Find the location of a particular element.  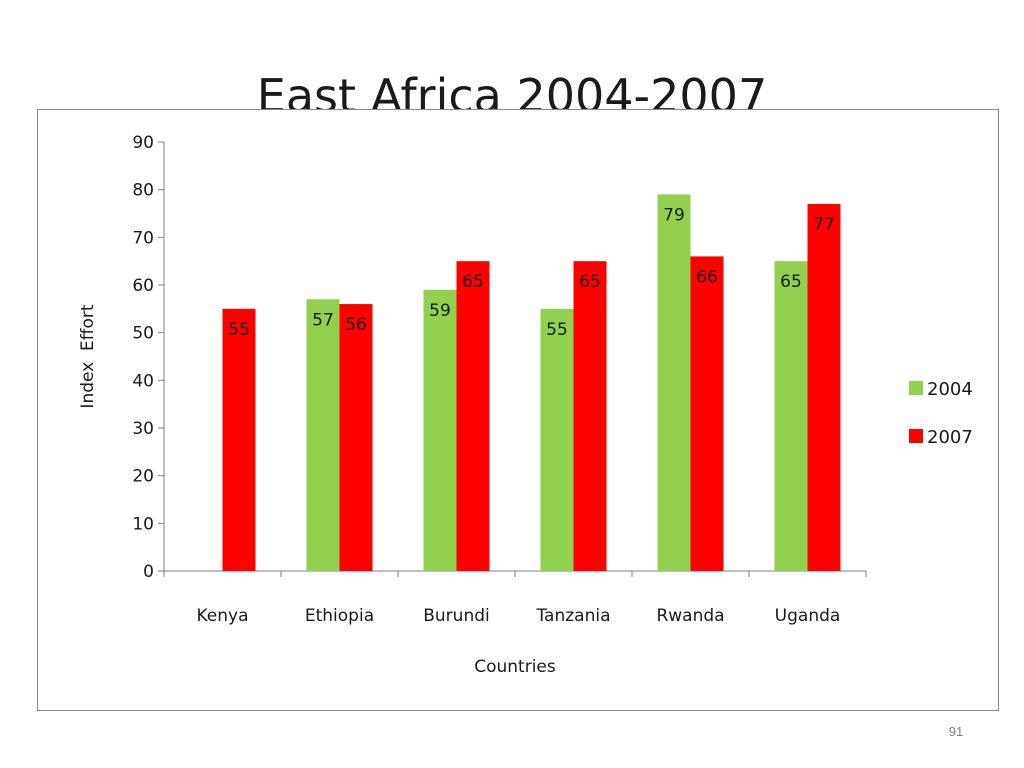

x-tick-label: Kenya is located at coordinates (222, 616).